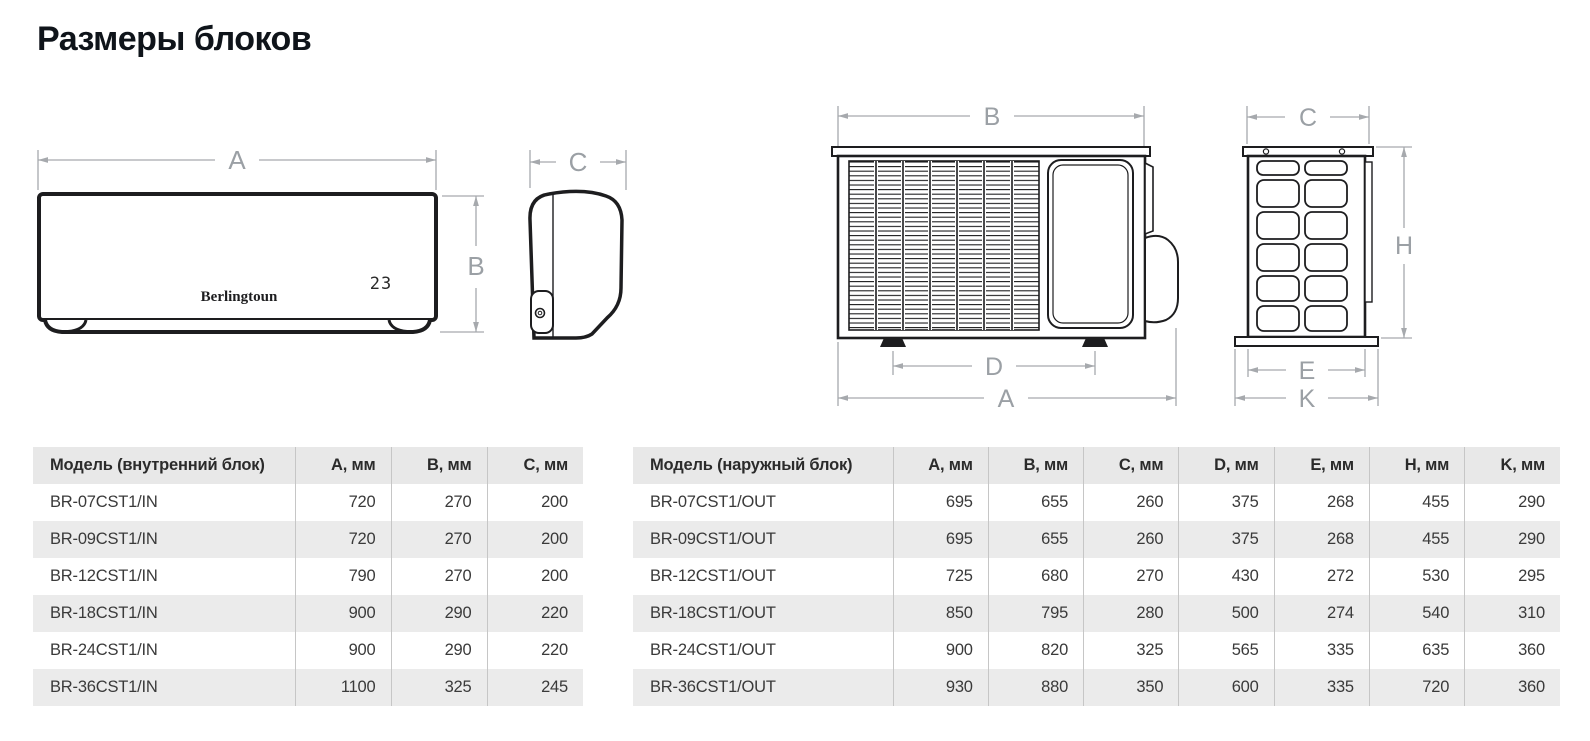 The height and width of the screenshot is (741, 1590). Describe the element at coordinates (940, 576) in the screenshot. I see `dim-a-cell: 725` at that location.